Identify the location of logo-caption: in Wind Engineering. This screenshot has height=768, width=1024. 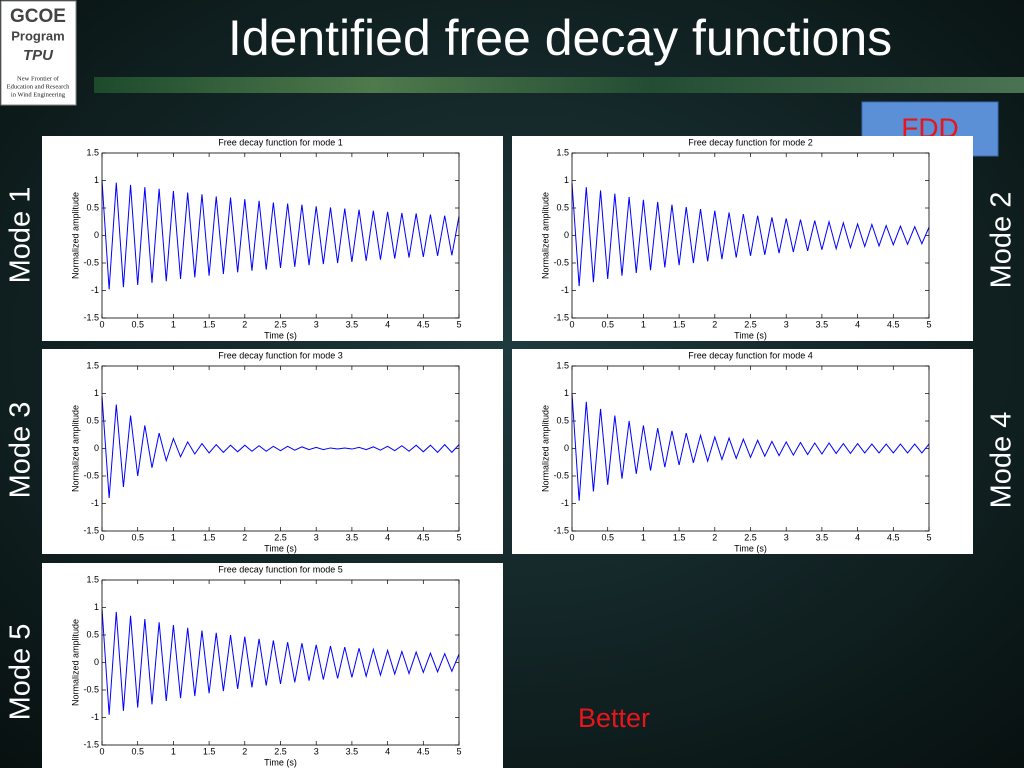
(38, 94).